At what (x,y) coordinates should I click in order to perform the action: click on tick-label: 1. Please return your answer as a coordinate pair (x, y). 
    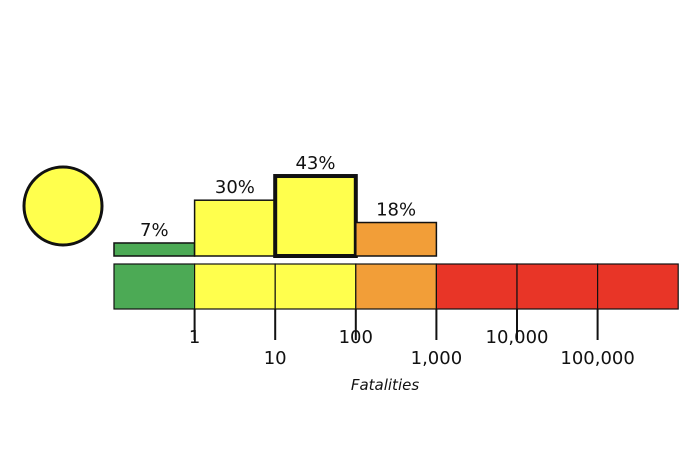
    Looking at the image, I should click on (194, 337).